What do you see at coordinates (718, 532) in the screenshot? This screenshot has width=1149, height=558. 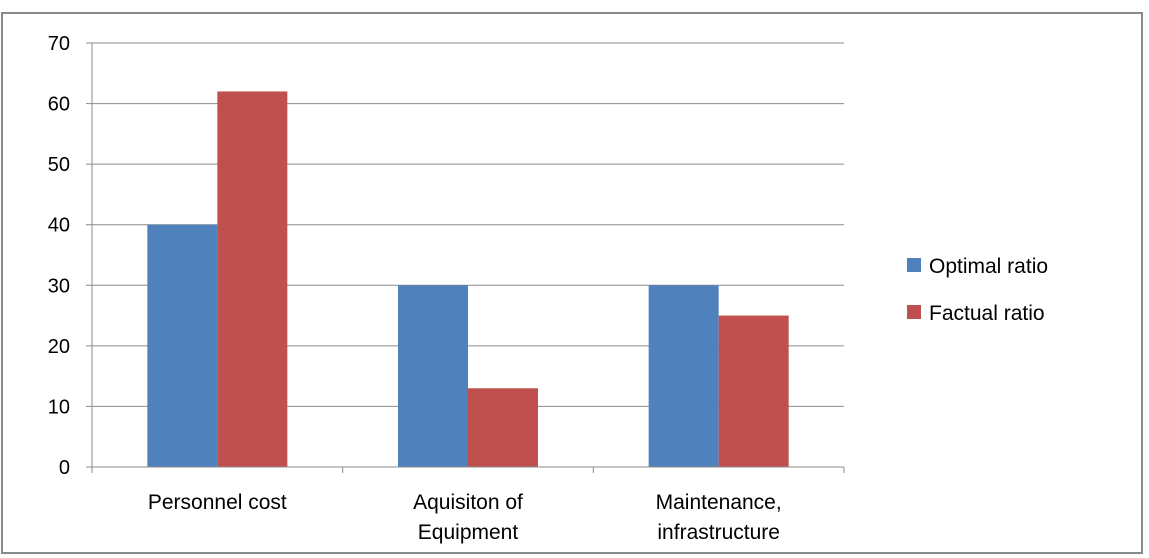 I see `x-category-label: infrastructure` at bounding box center [718, 532].